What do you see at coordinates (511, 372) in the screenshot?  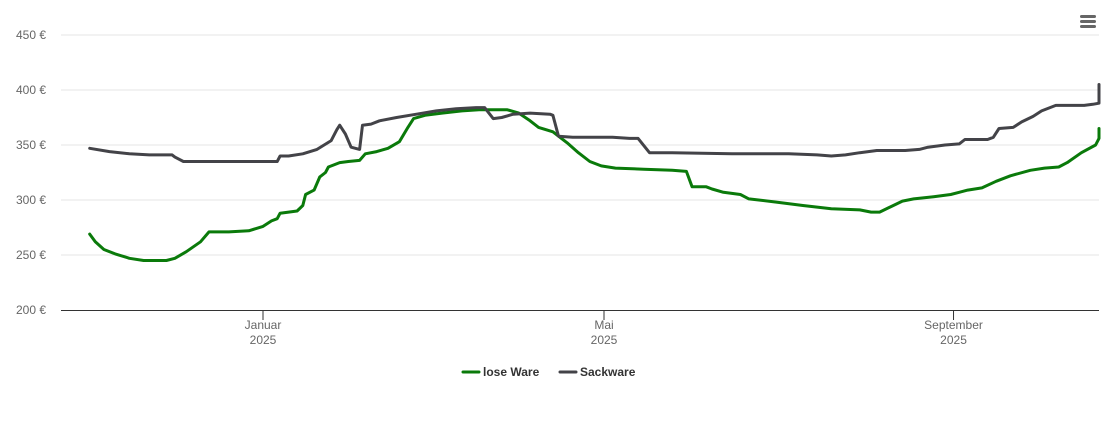 I see `legend-label: lose Ware` at bounding box center [511, 372].